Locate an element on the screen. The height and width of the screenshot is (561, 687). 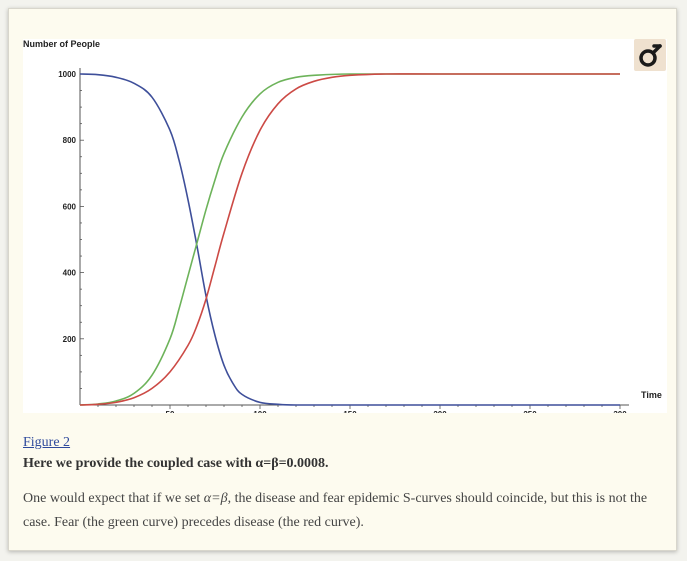
logo-badge is located at coordinates (650, 55).